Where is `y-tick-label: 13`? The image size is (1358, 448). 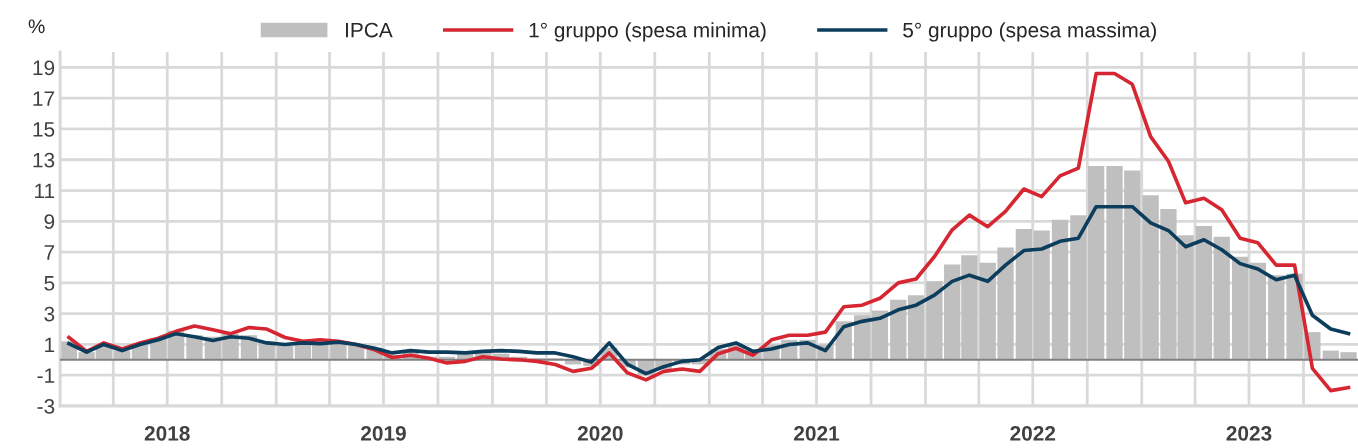 y-tick-label: 13 is located at coordinates (44, 160).